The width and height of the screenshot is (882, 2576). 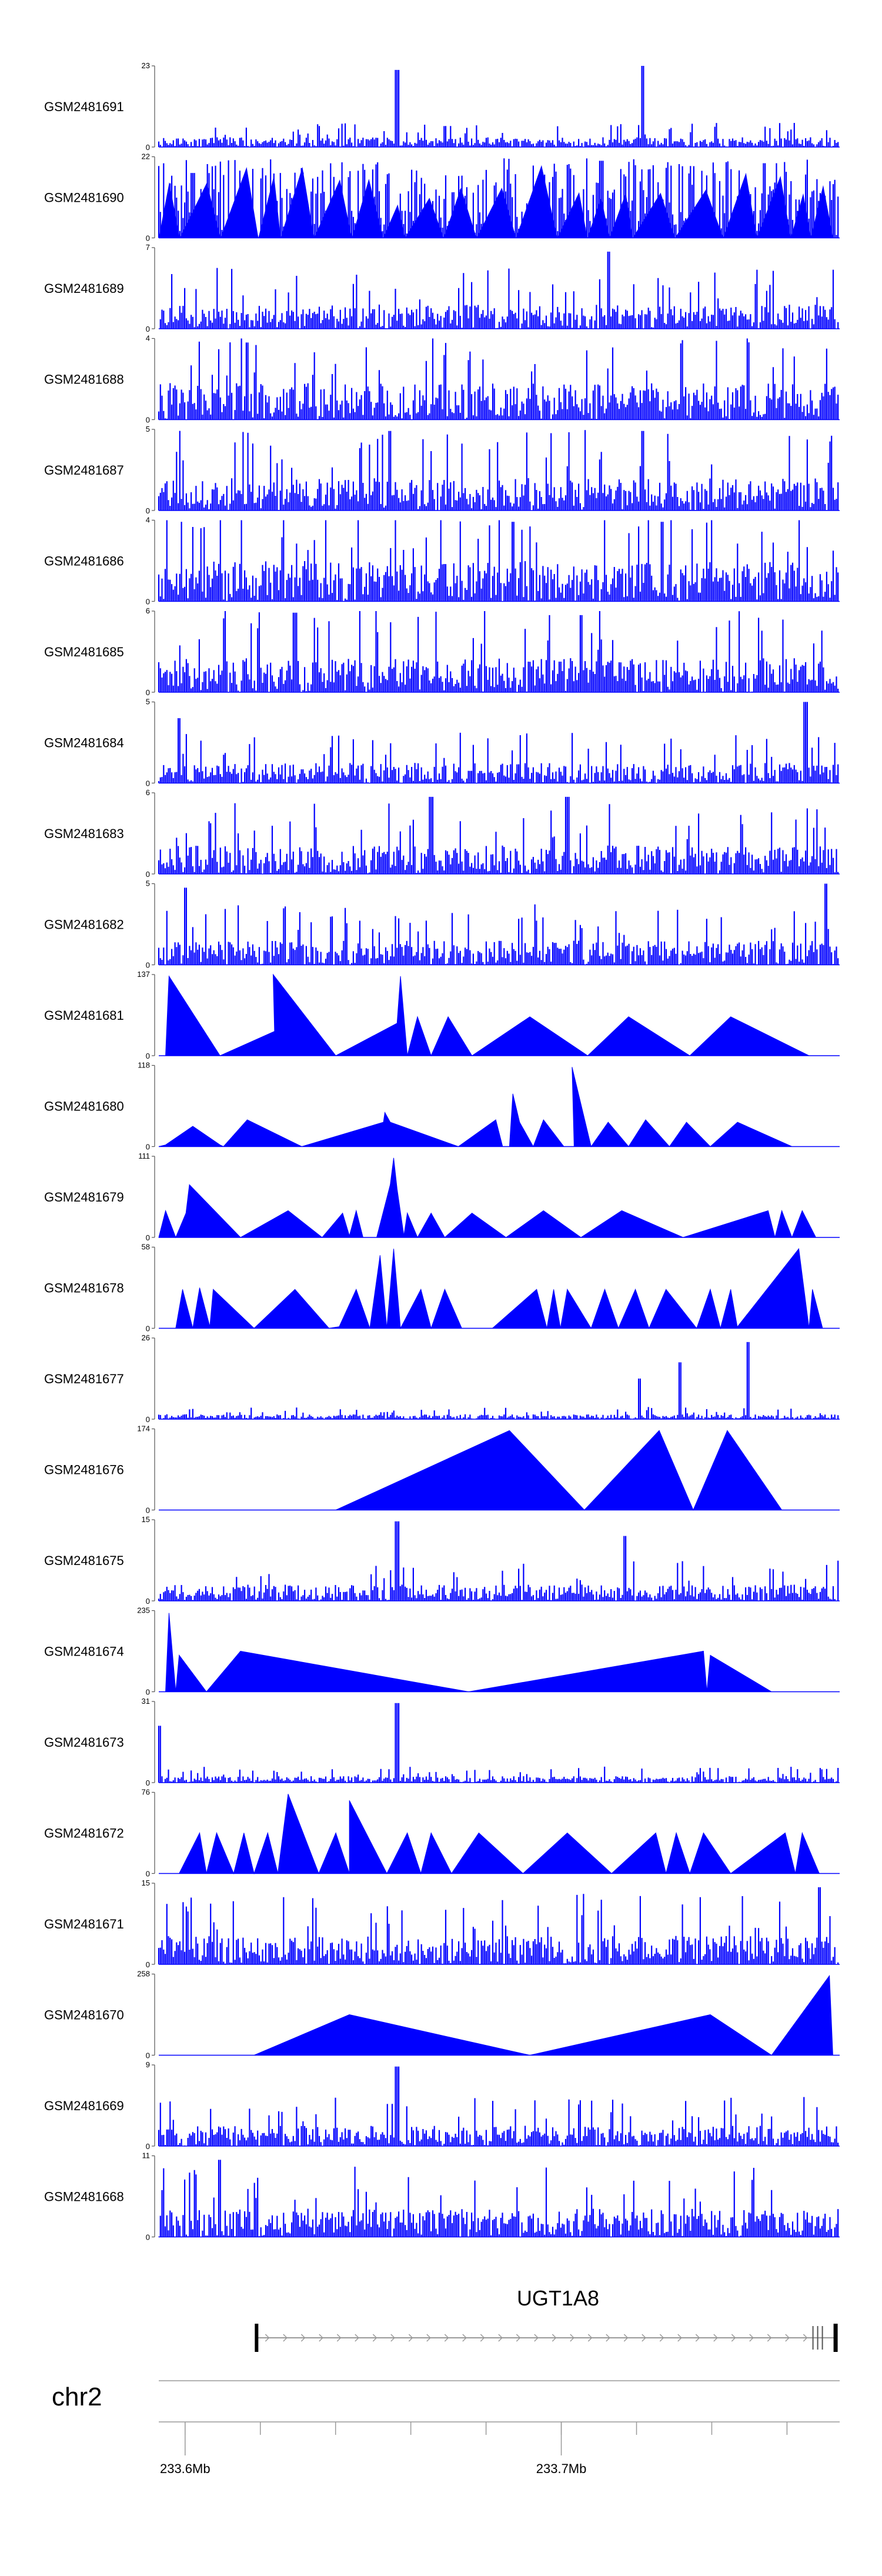 What do you see at coordinates (146, 1792) in the screenshot?
I see `y-max-label: 76` at bounding box center [146, 1792].